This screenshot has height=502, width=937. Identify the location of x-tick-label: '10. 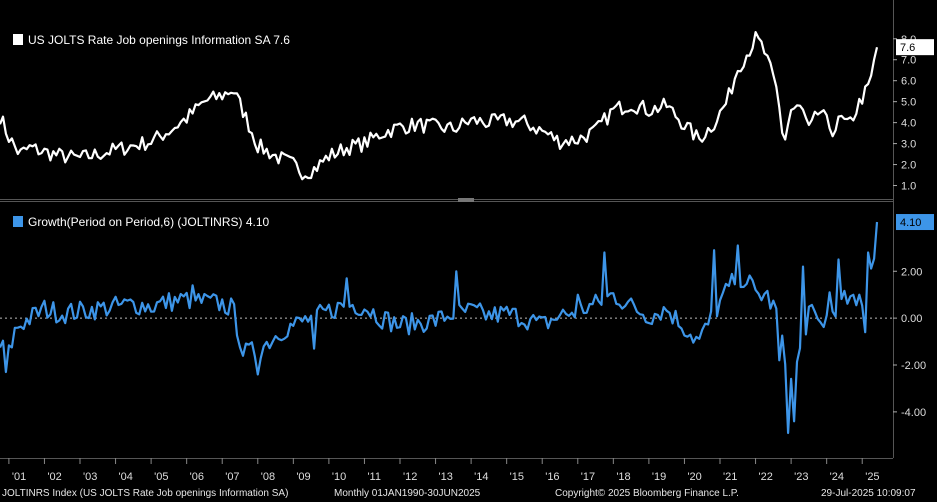
(339, 477).